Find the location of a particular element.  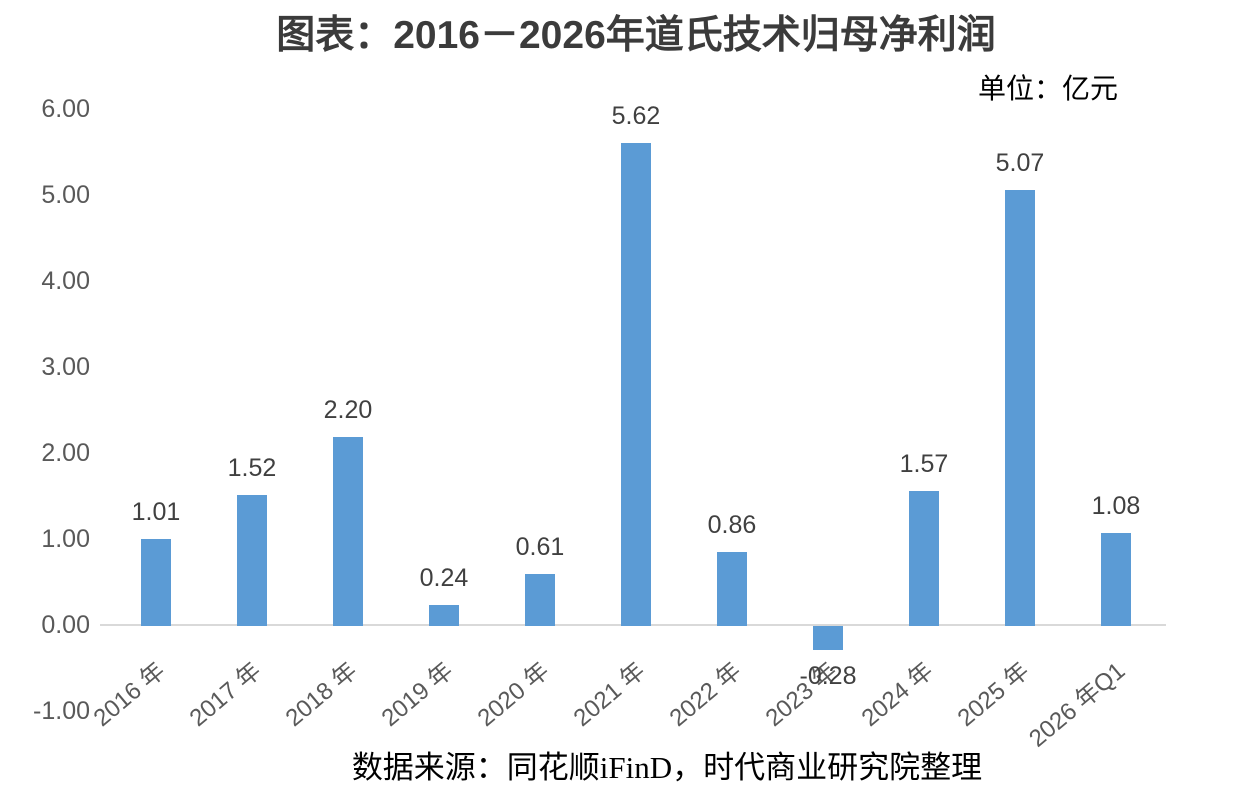

chart-title: 图表：2016－2026年道氏技术归母净利润 is located at coordinates (636, 35).